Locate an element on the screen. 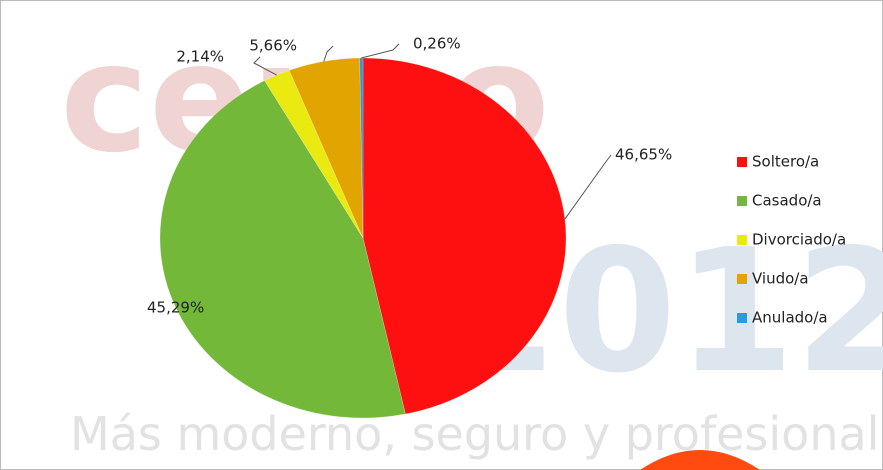 Image resolution: width=883 pixels, height=470 pixels. legend-label: Divorciado/a is located at coordinates (799, 240).